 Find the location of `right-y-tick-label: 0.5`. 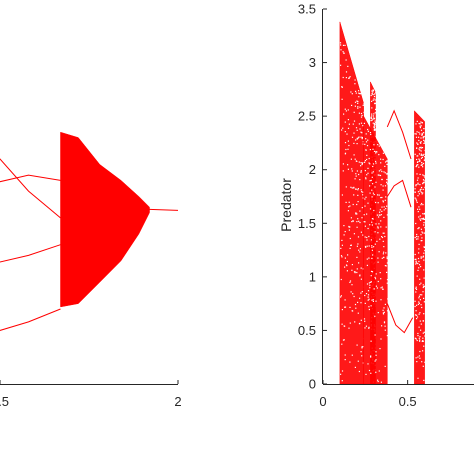

right-y-tick-label: 0.5 is located at coordinates (307, 330).